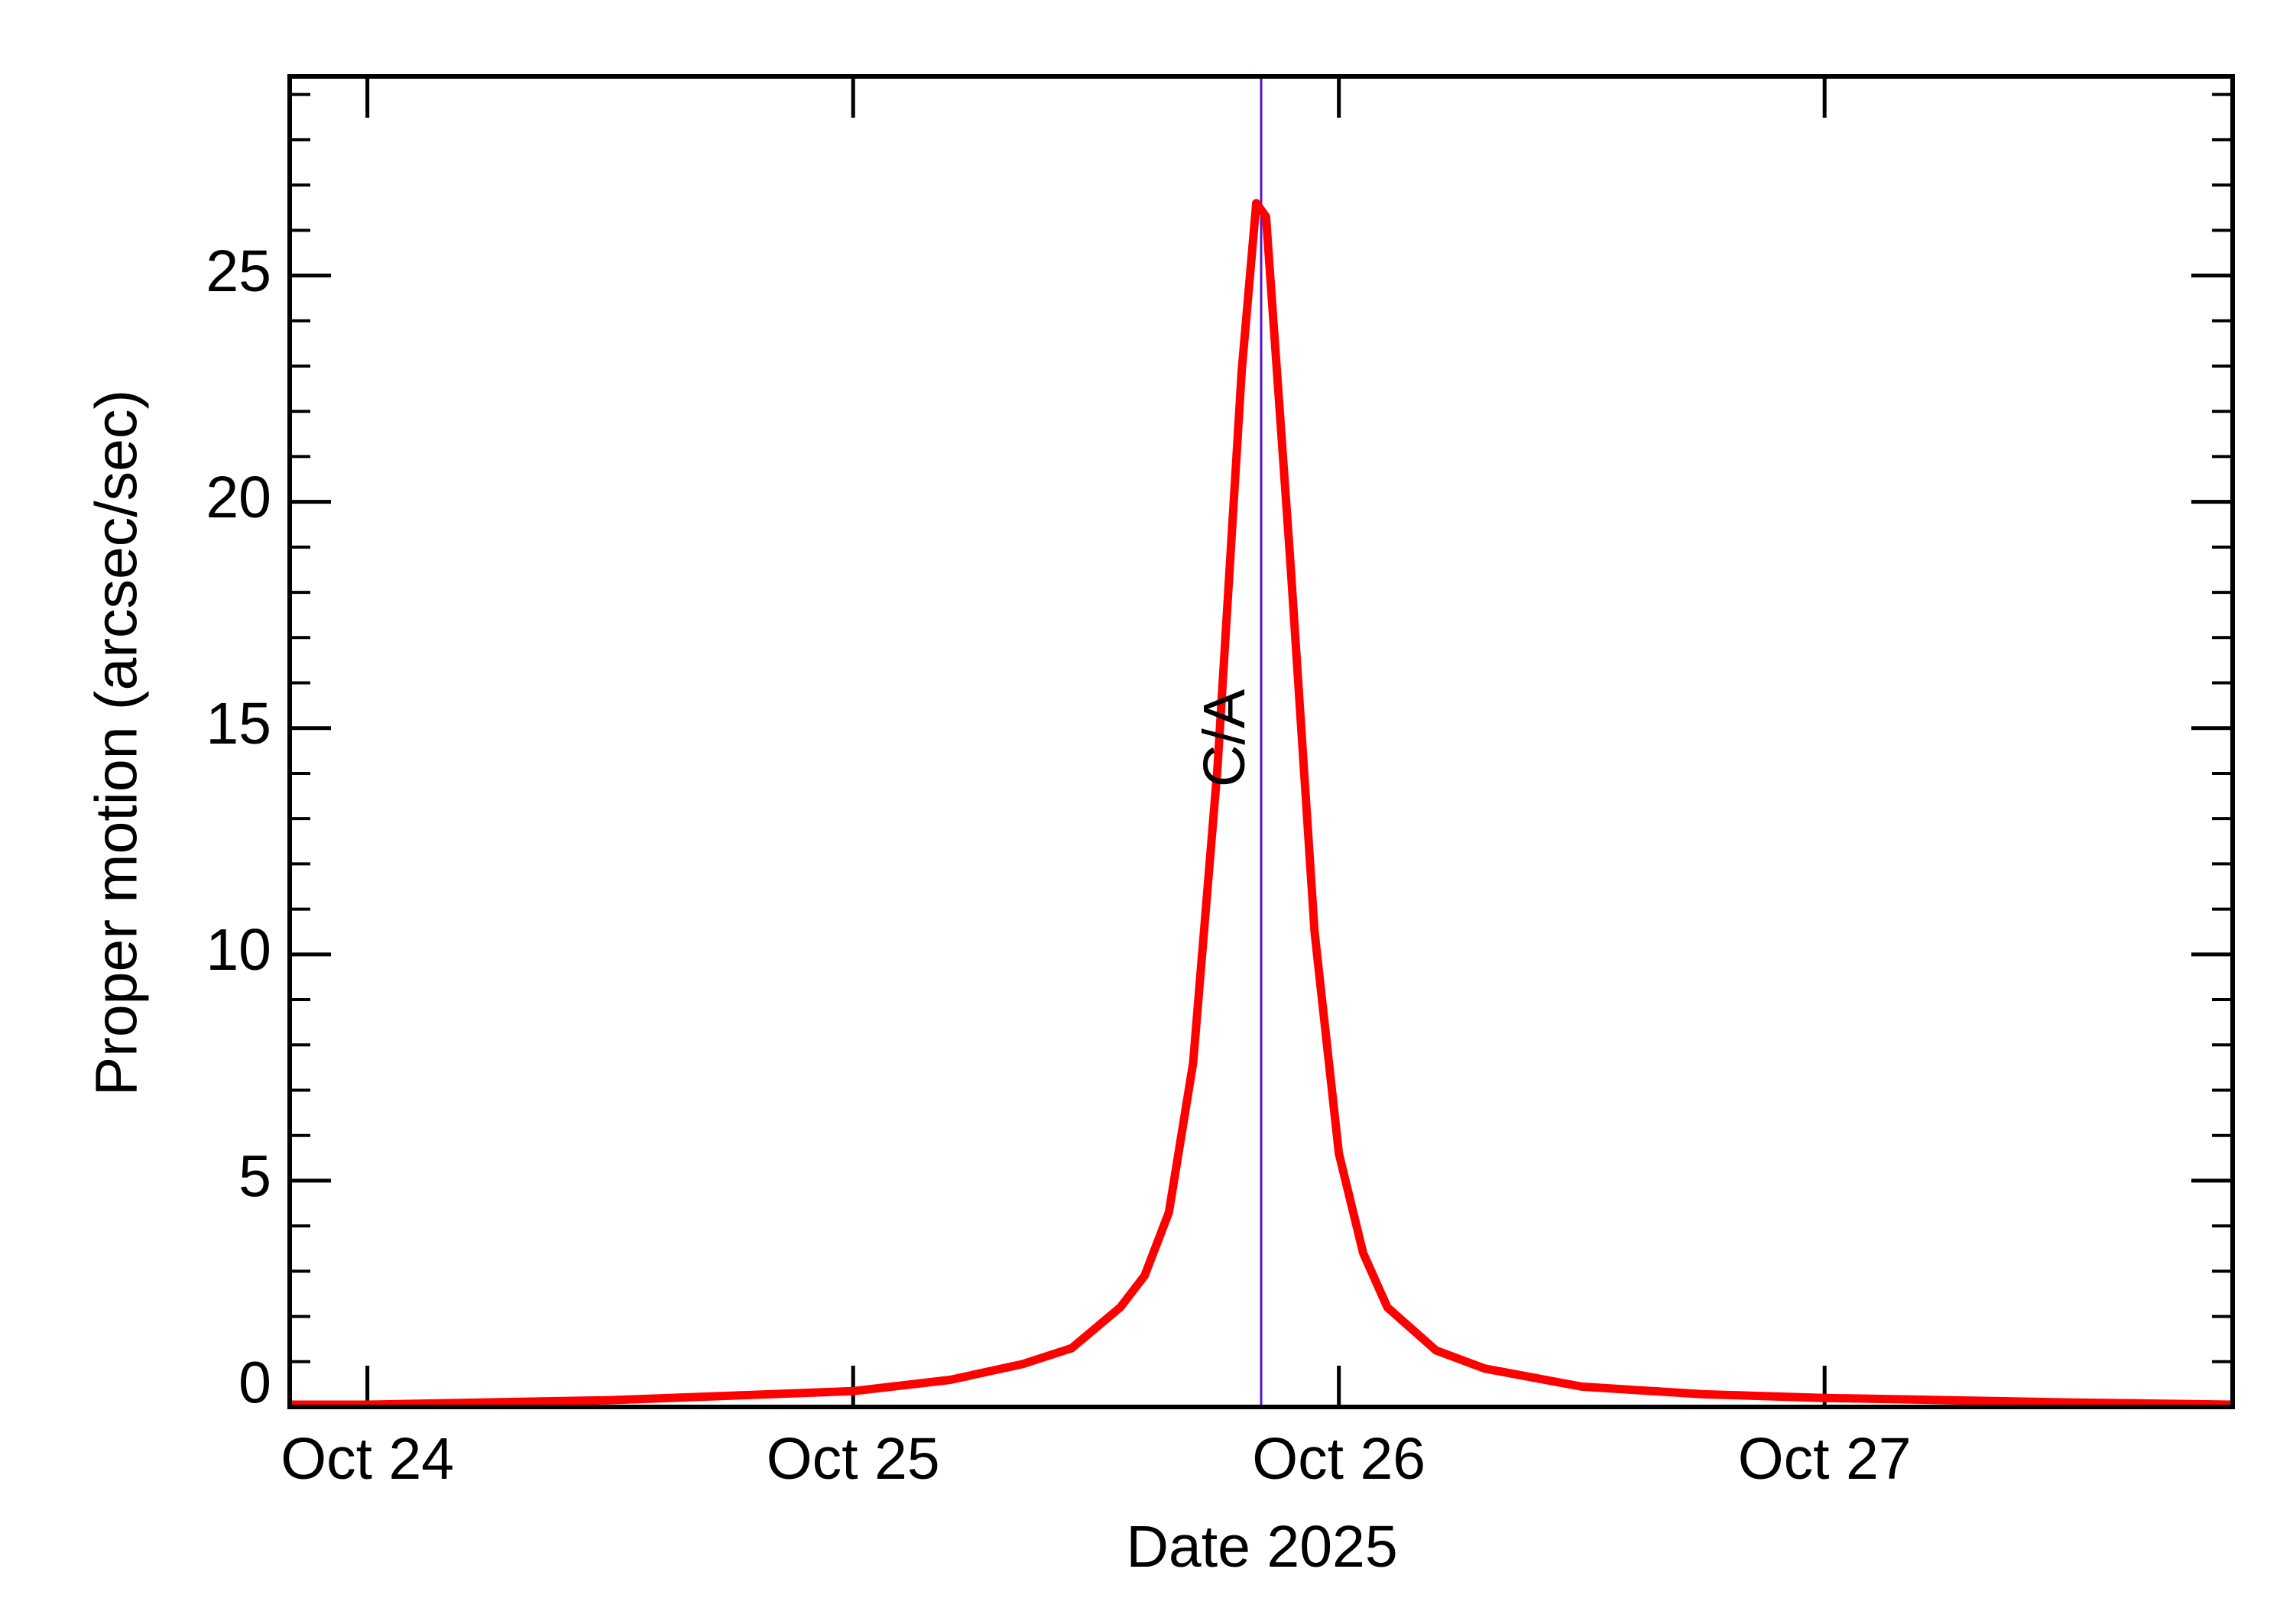  Describe the element at coordinates (1261, 1547) in the screenshot. I see `x-axis-label: Date 2025` at that location.